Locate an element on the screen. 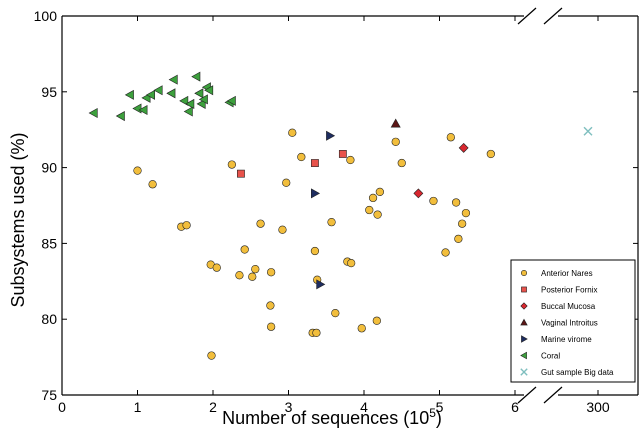 The image size is (640, 431). y-tick-label: 90 is located at coordinates (49, 168).